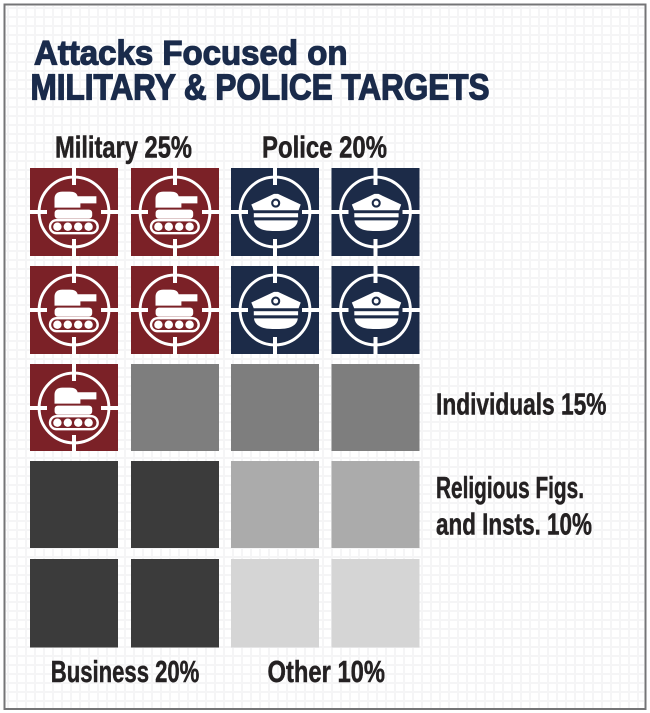 The height and width of the screenshot is (713, 650). Describe the element at coordinates (125, 671) in the screenshot. I see `svg-text: Business 20%` at that location.